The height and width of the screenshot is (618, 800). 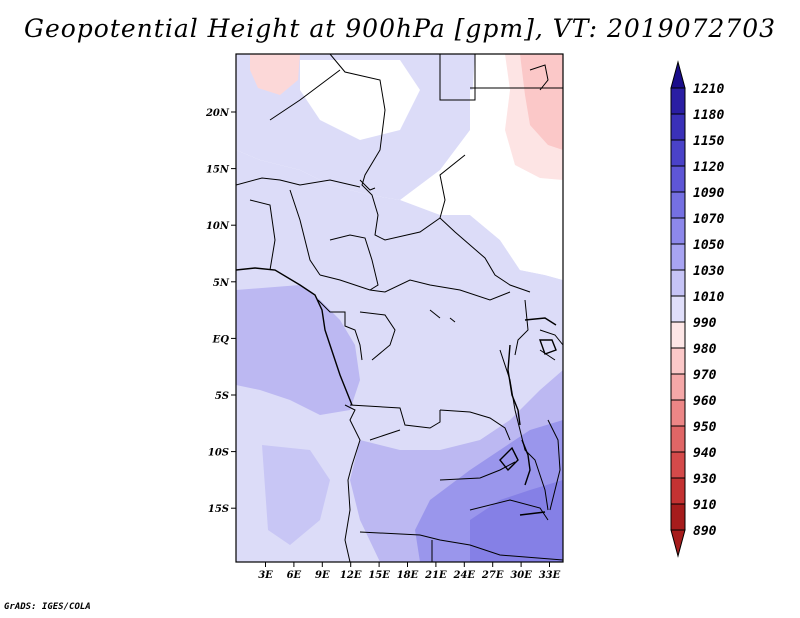 What do you see at coordinates (550, 575) in the screenshot?
I see `lon-tick-label: 33E` at bounding box center [550, 575].